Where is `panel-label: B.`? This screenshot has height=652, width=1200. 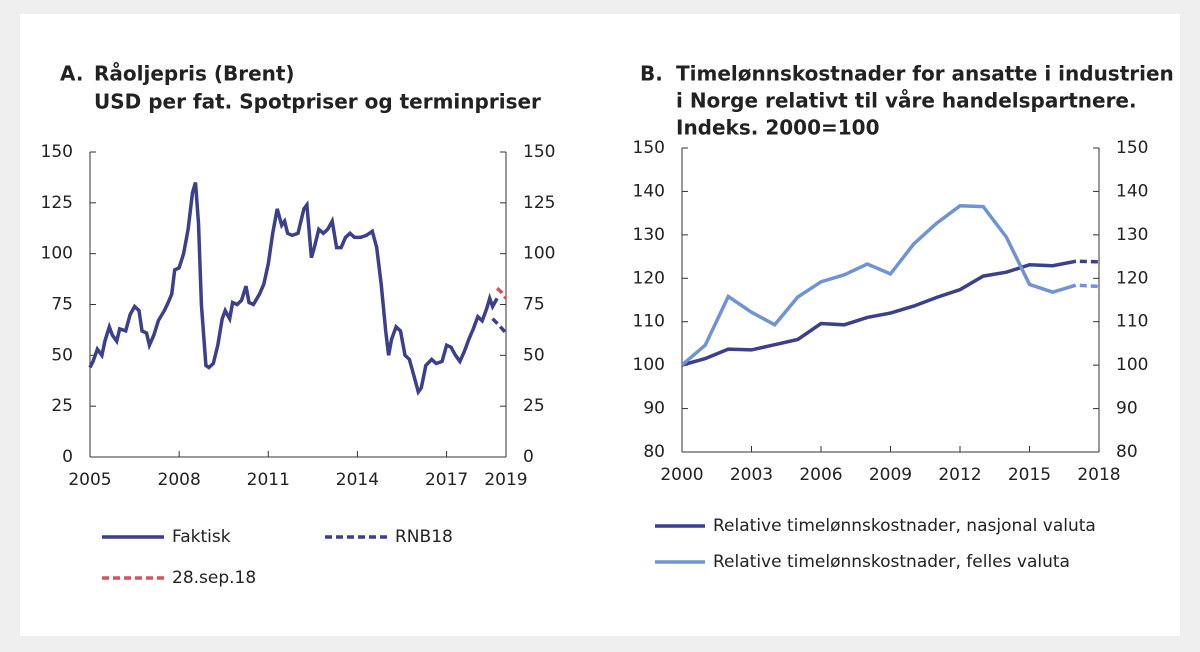
panel-label: B. is located at coordinates (651, 74).